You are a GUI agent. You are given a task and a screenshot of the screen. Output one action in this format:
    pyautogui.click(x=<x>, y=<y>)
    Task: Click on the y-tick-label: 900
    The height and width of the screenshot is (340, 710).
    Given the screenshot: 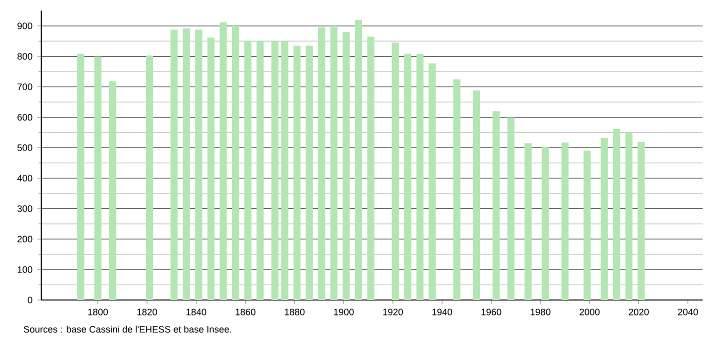 What is the action you would take?
    pyautogui.click(x=24, y=26)
    